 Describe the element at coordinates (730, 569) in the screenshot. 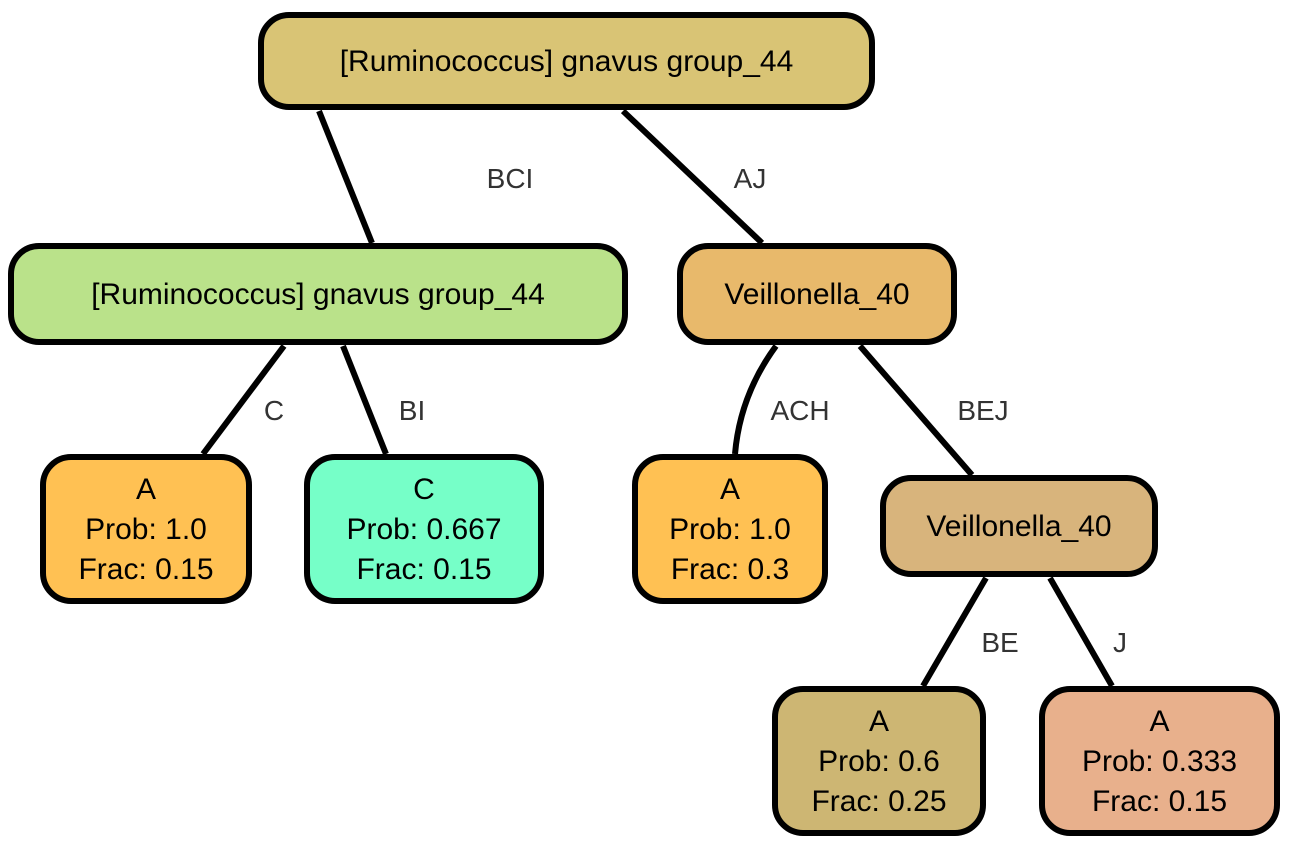

I see `node-text-line: Frac: 0.3` at that location.